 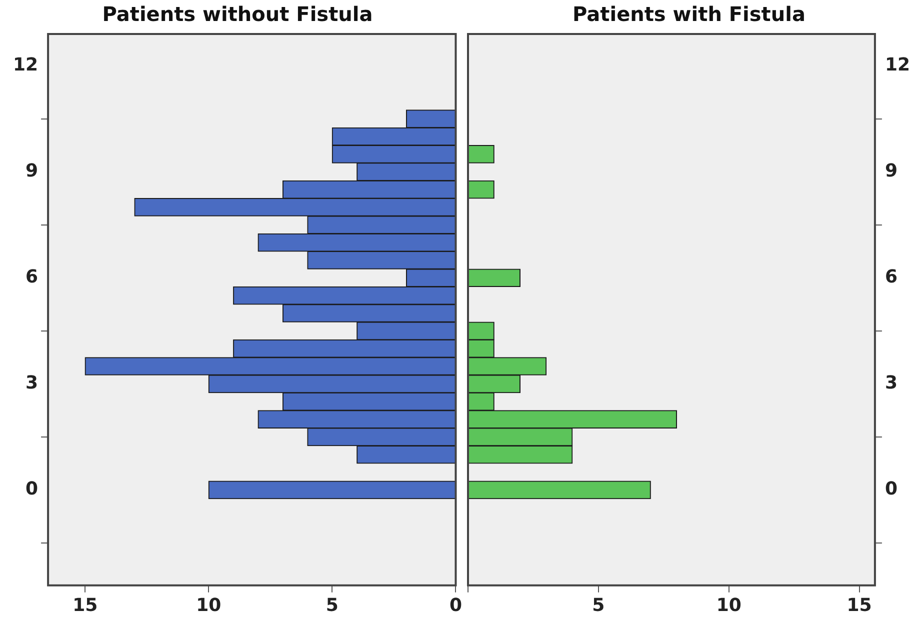 What do you see at coordinates (689, 14) in the screenshot?
I see `chart-title: Patients with Fistula` at bounding box center [689, 14].